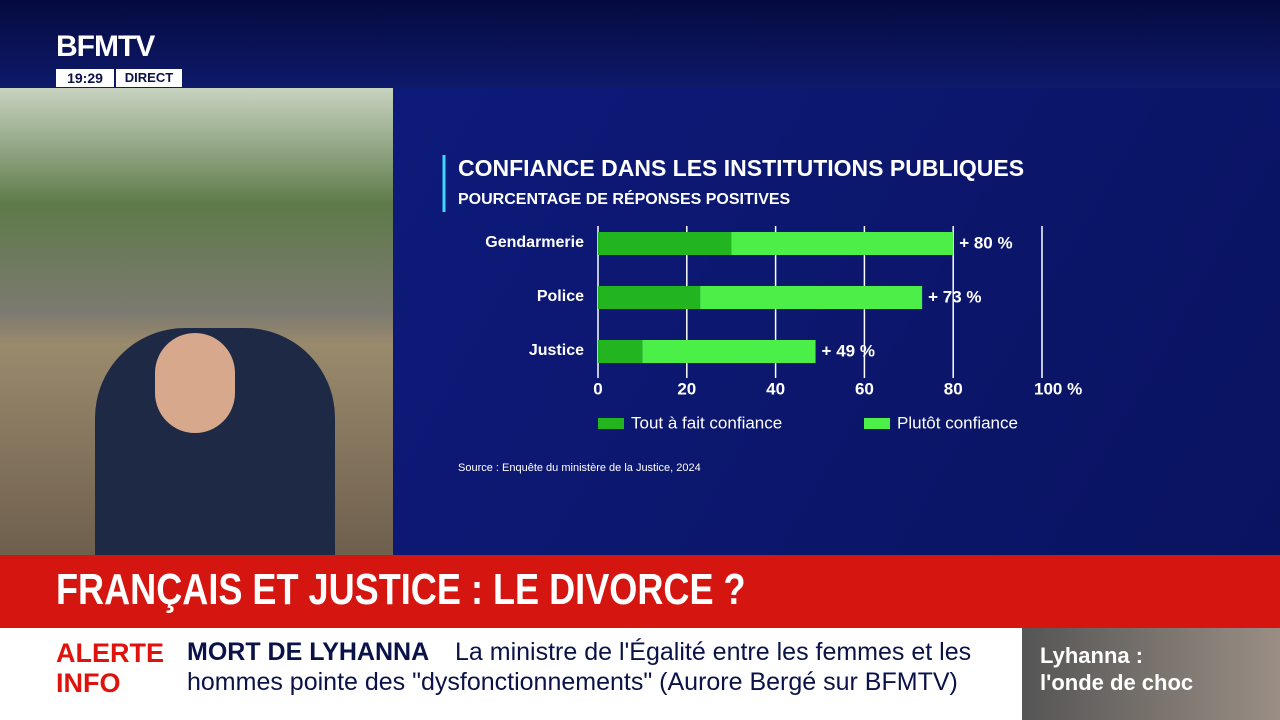 Image resolution: width=1280 pixels, height=720 pixels. Describe the element at coordinates (864, 388) in the screenshot. I see `x-tick-label: 60` at that location.